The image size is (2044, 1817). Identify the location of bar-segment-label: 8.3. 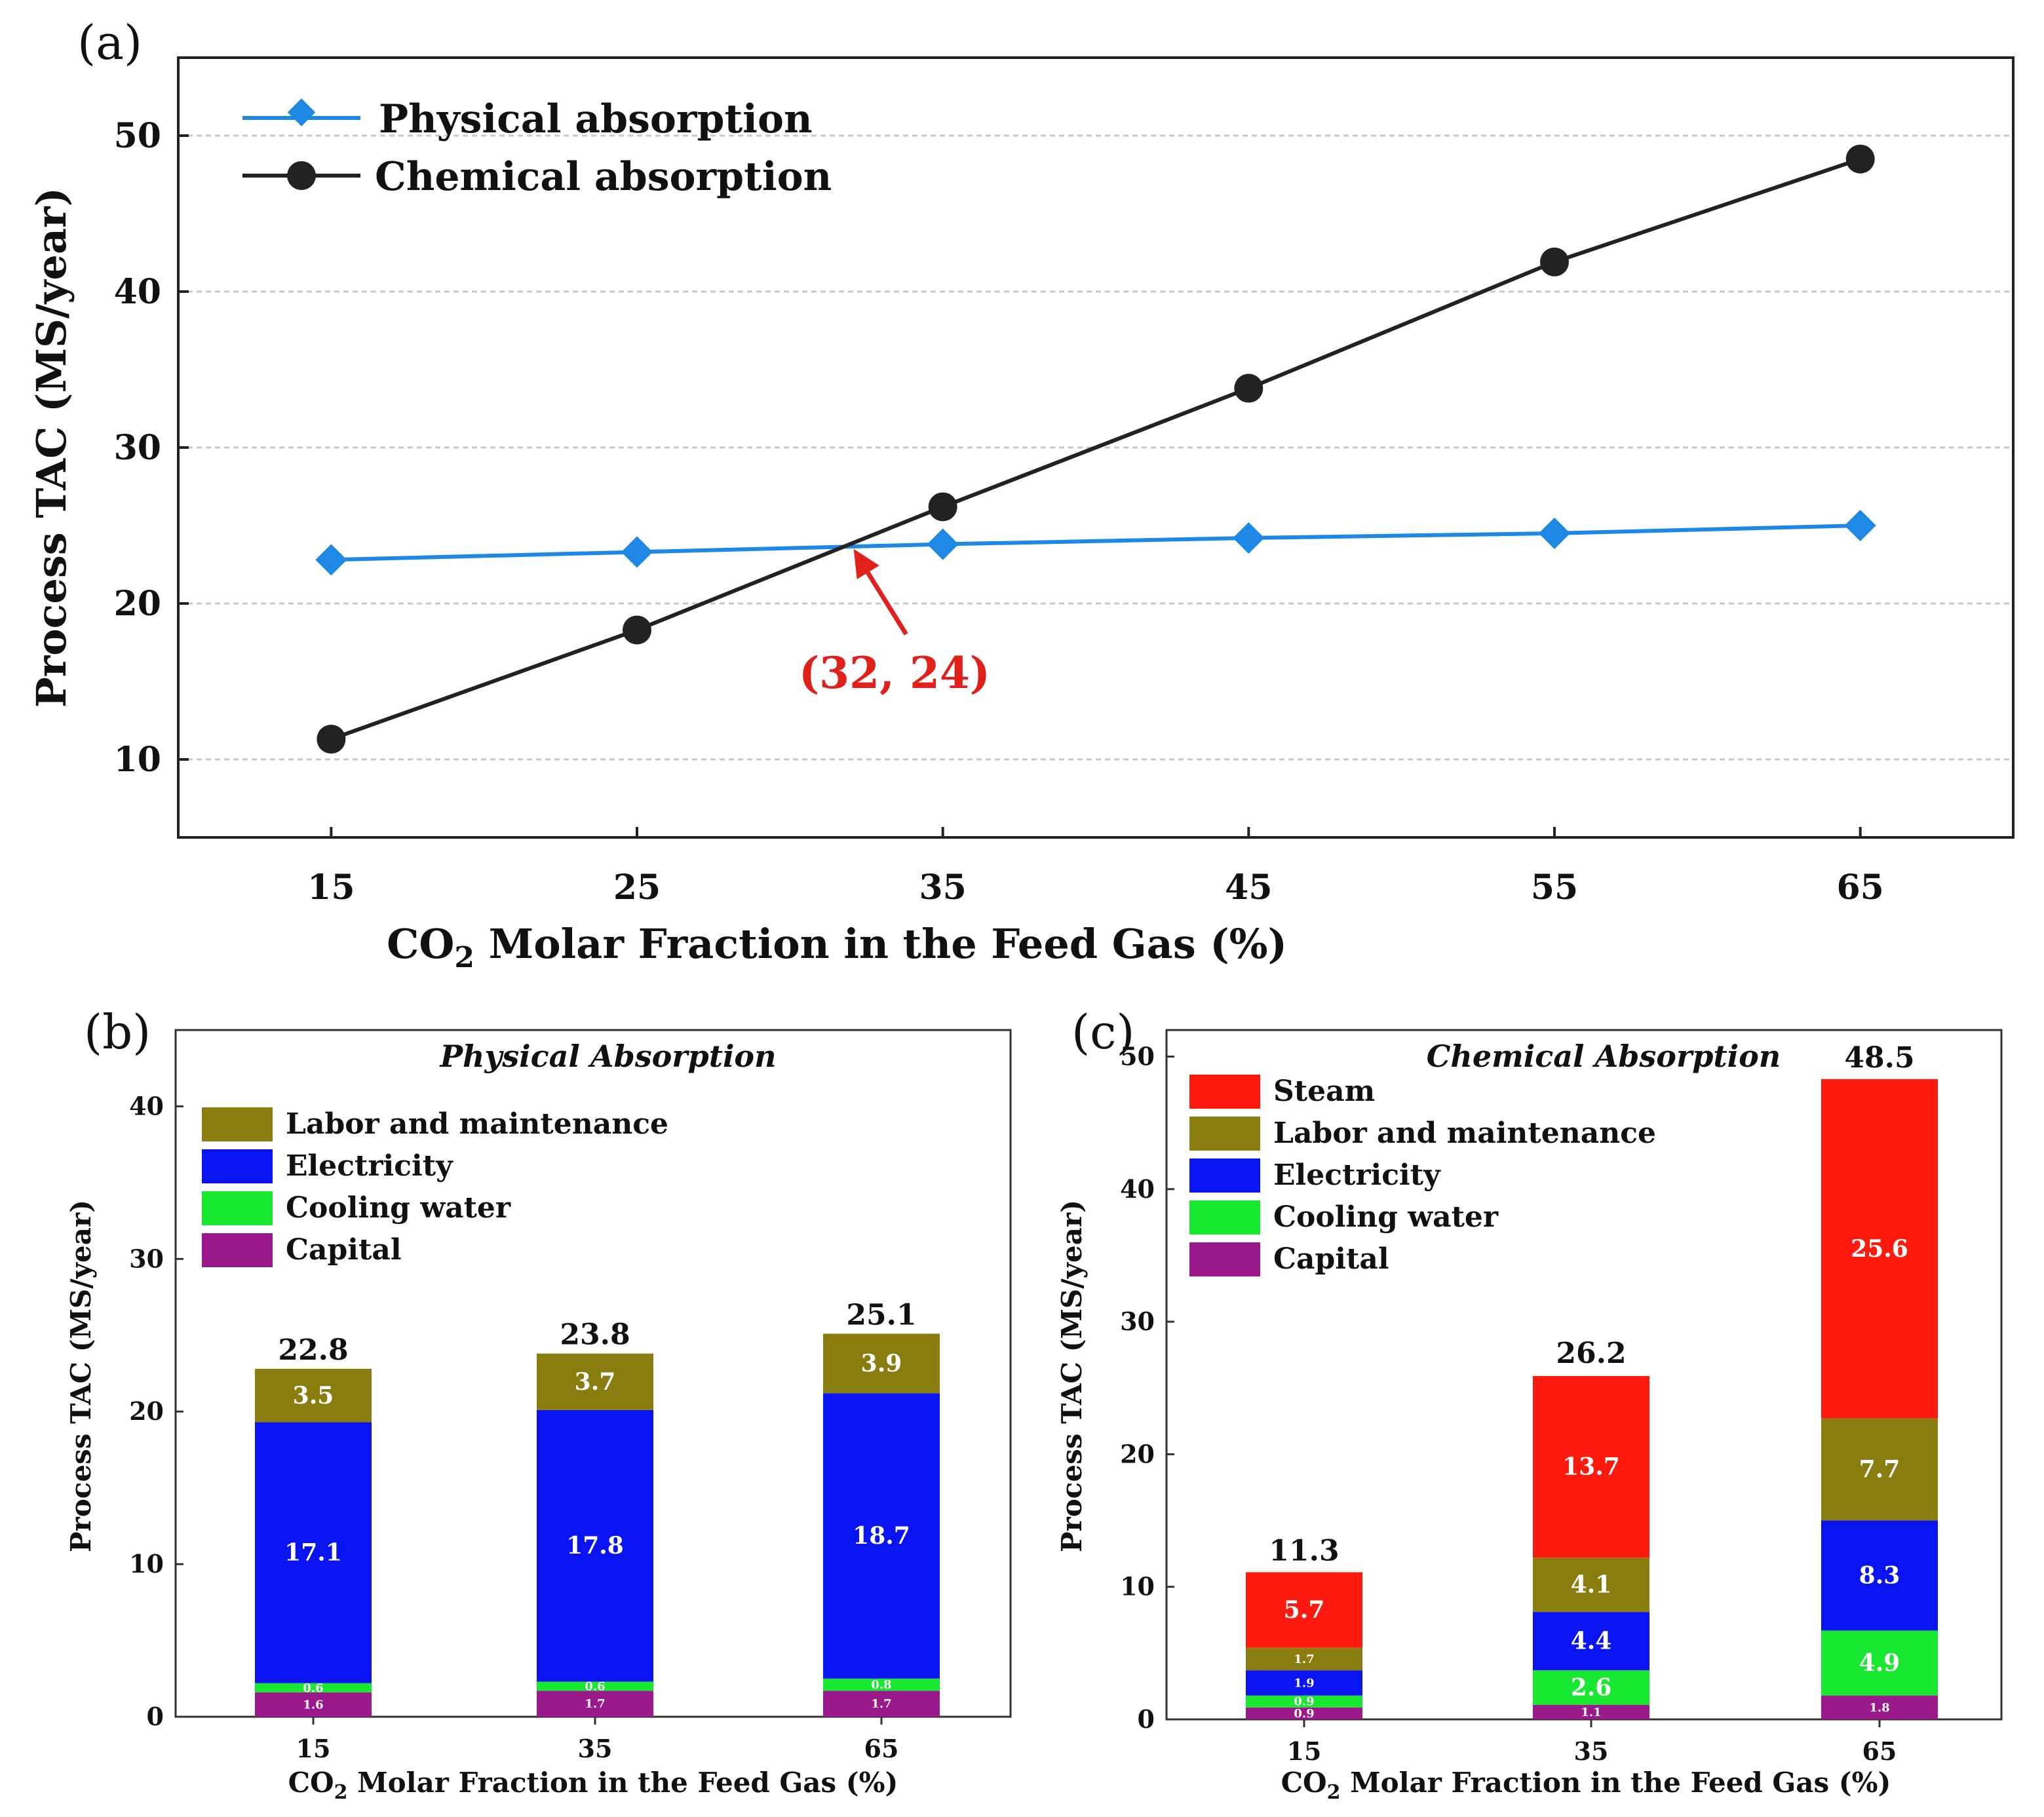
(1879, 1575).